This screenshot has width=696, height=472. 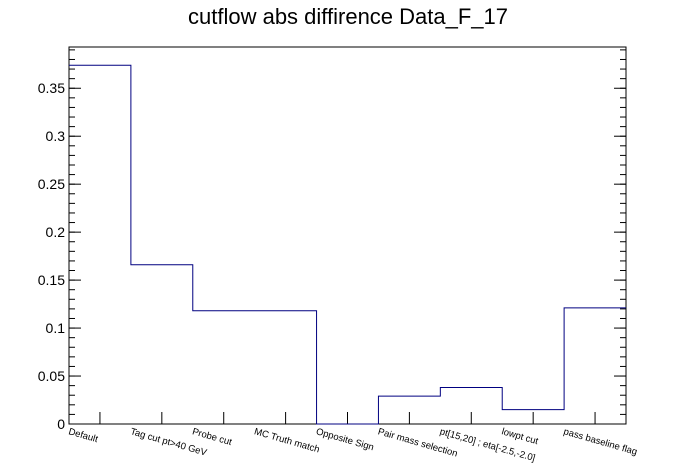 What do you see at coordinates (51, 88) in the screenshot?
I see `y-tick-label: 0.35` at bounding box center [51, 88].